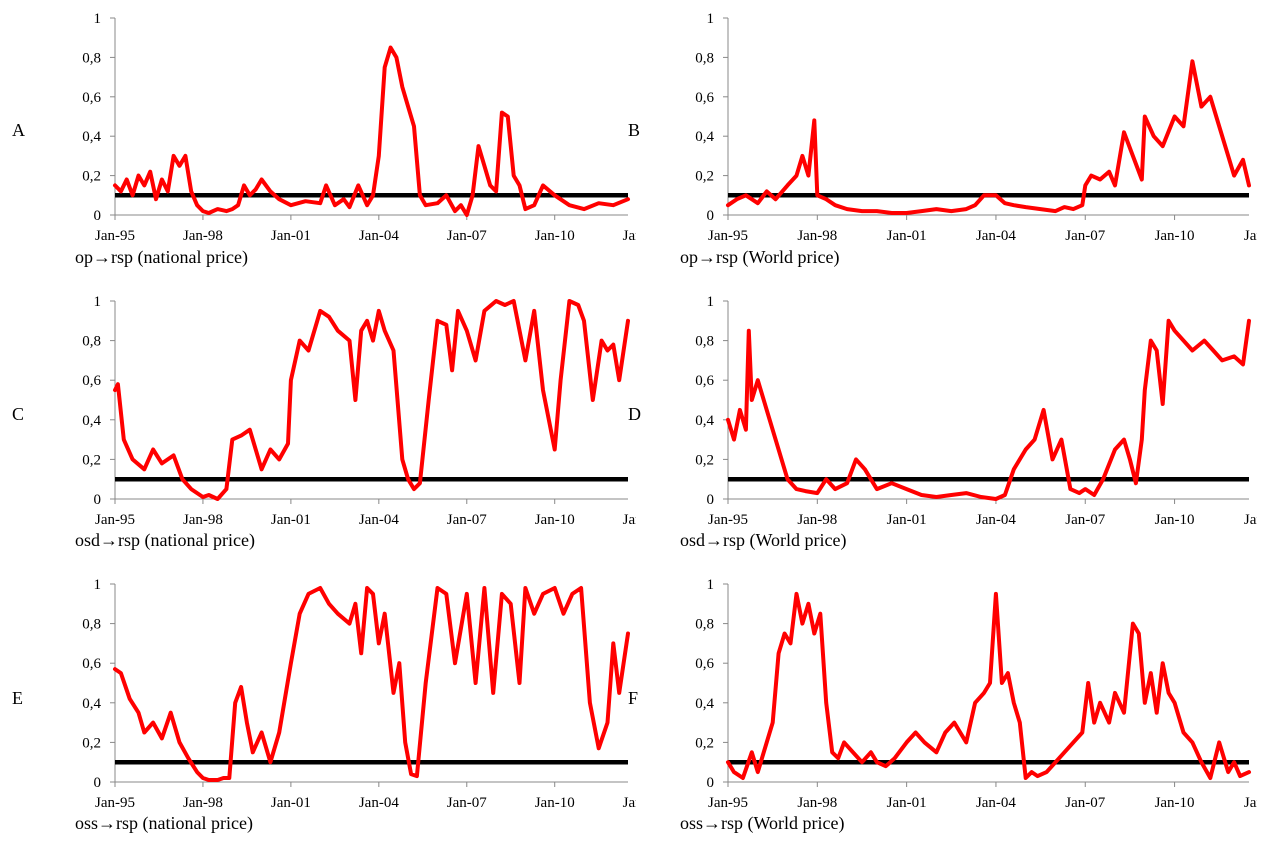 This screenshot has width=1263, height=857. What do you see at coordinates (634, 130) in the screenshot?
I see `panel-letter: B` at bounding box center [634, 130].